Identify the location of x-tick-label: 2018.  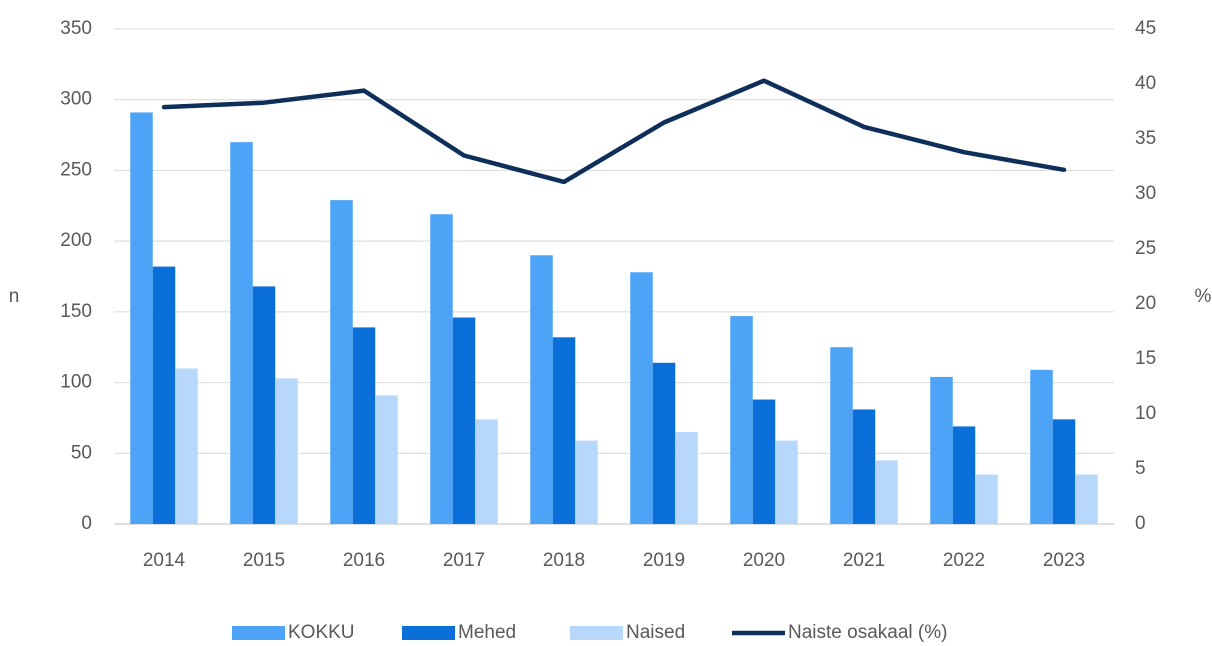
(564, 560).